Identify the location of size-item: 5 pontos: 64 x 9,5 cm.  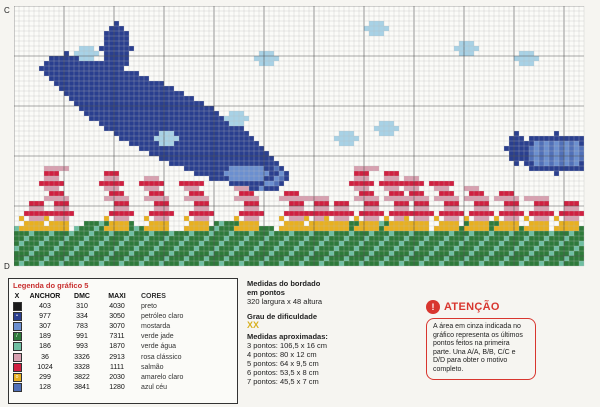
(283, 363).